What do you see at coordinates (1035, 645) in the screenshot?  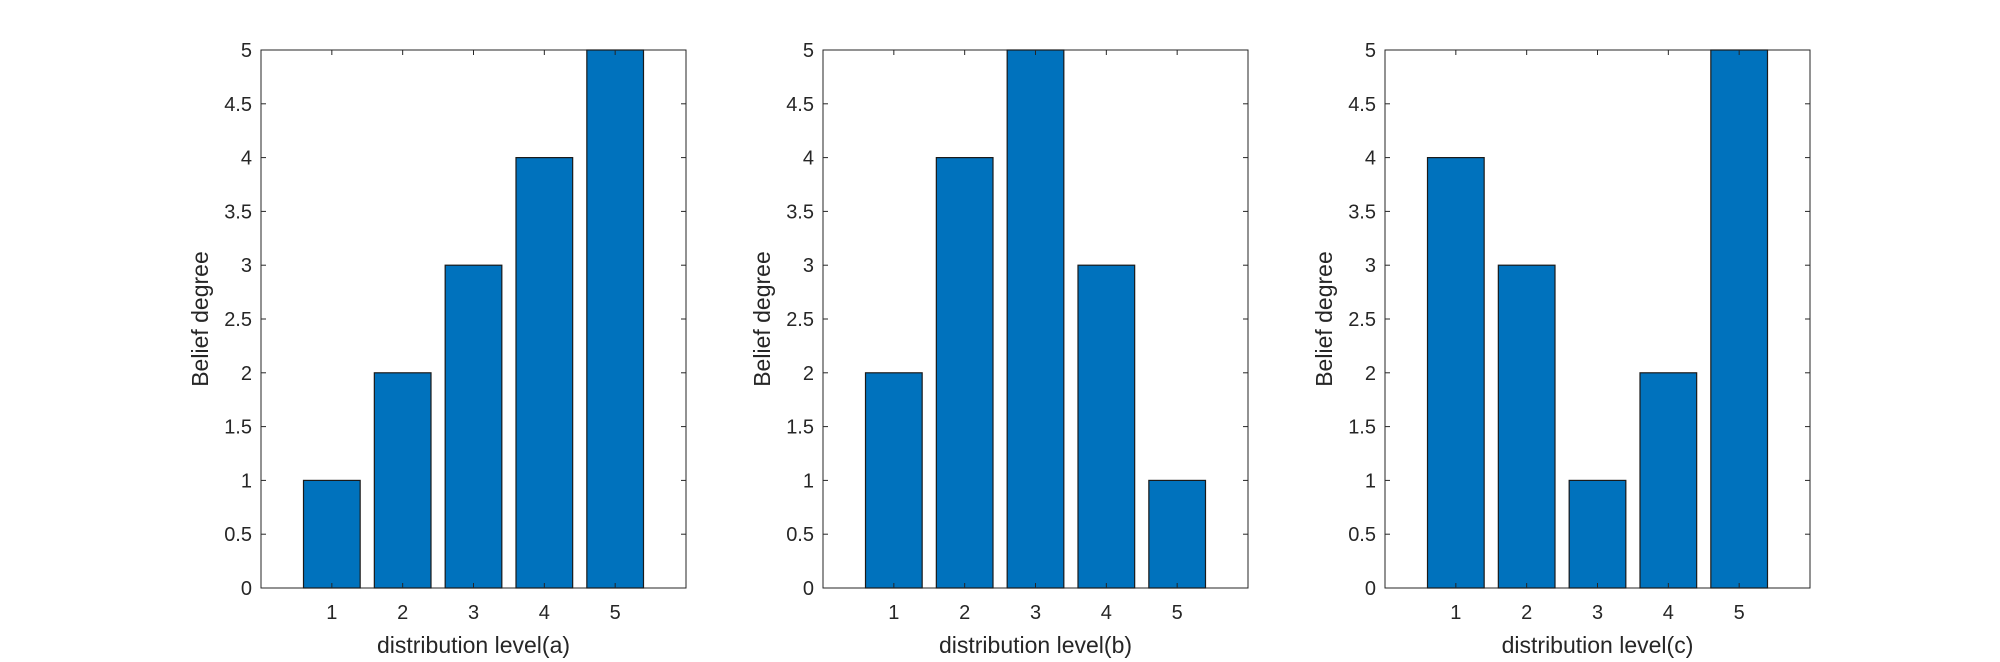 I see `x-axis-label: distribution level(b)` at bounding box center [1035, 645].